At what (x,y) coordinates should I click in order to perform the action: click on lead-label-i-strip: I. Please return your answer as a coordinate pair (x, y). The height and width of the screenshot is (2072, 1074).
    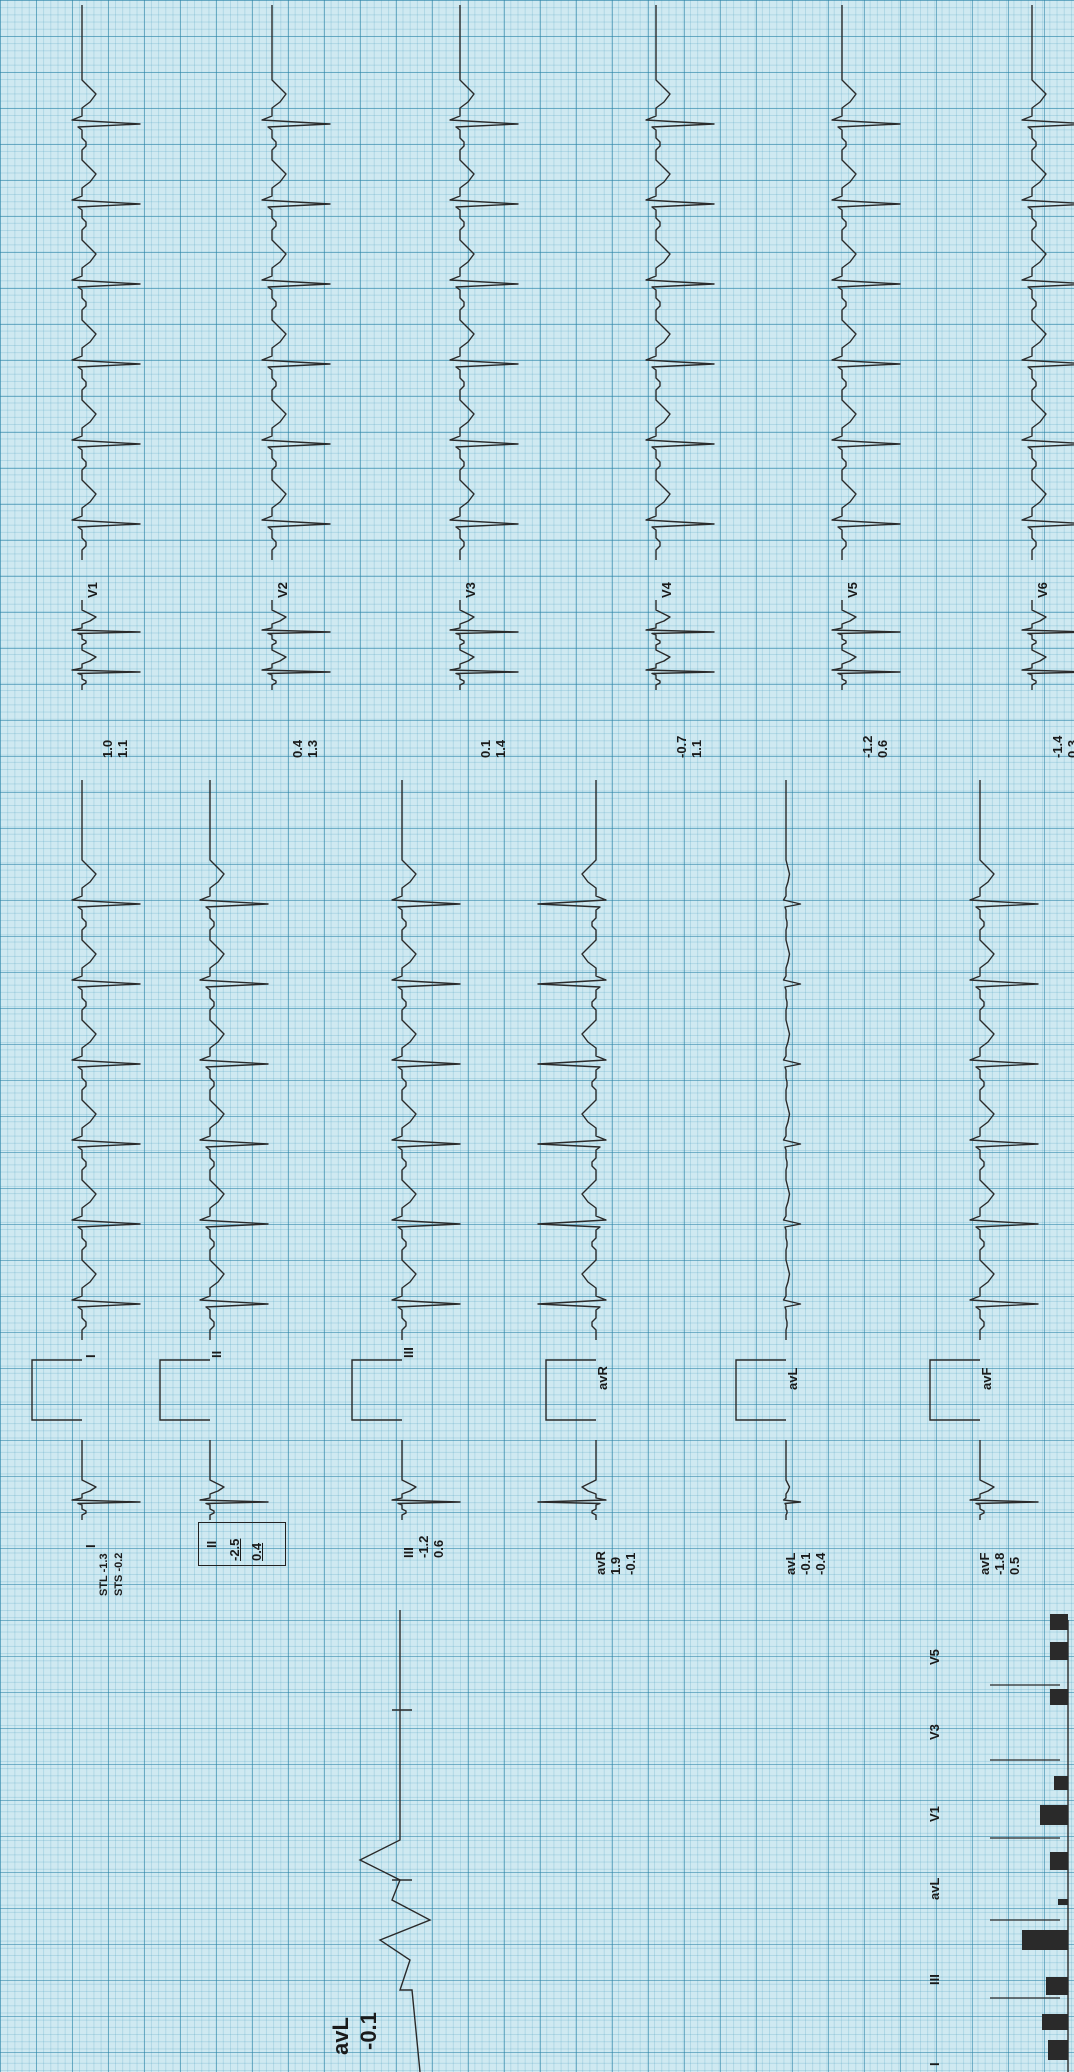
    Looking at the image, I should click on (90, 1546).